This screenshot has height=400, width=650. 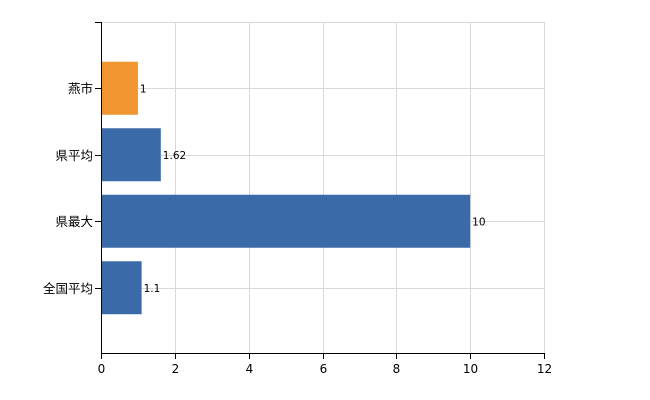 I want to click on data-label-1: 1.62, so click(x=174, y=156).